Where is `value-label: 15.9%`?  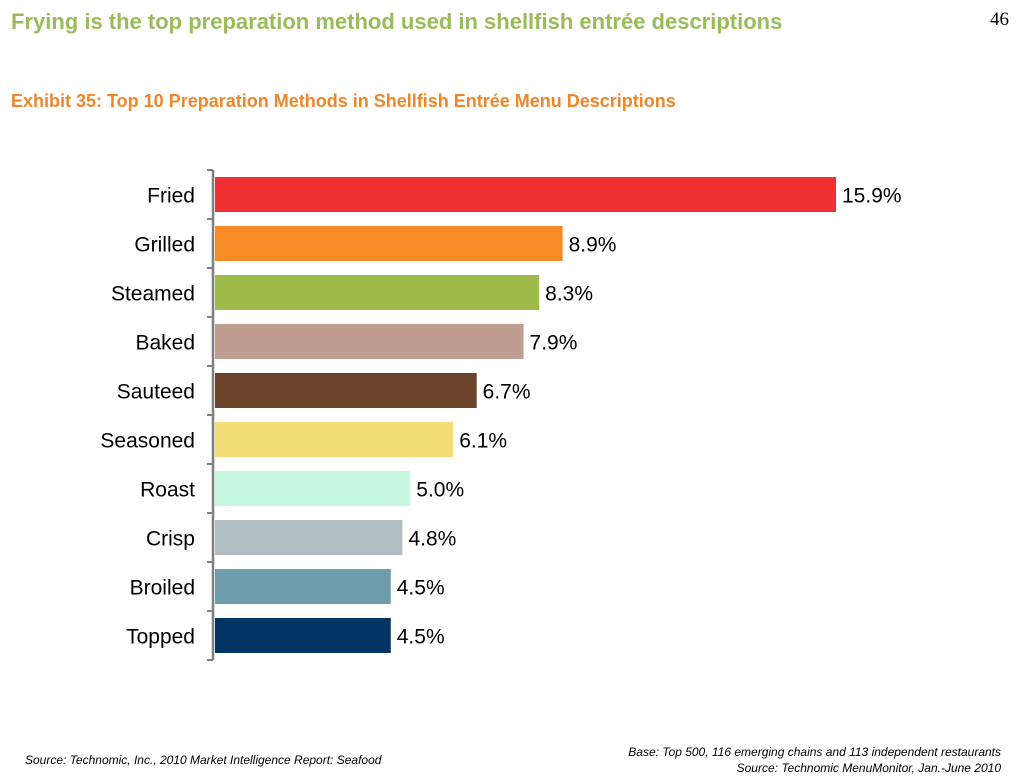
value-label: 15.9% is located at coordinates (872, 196).